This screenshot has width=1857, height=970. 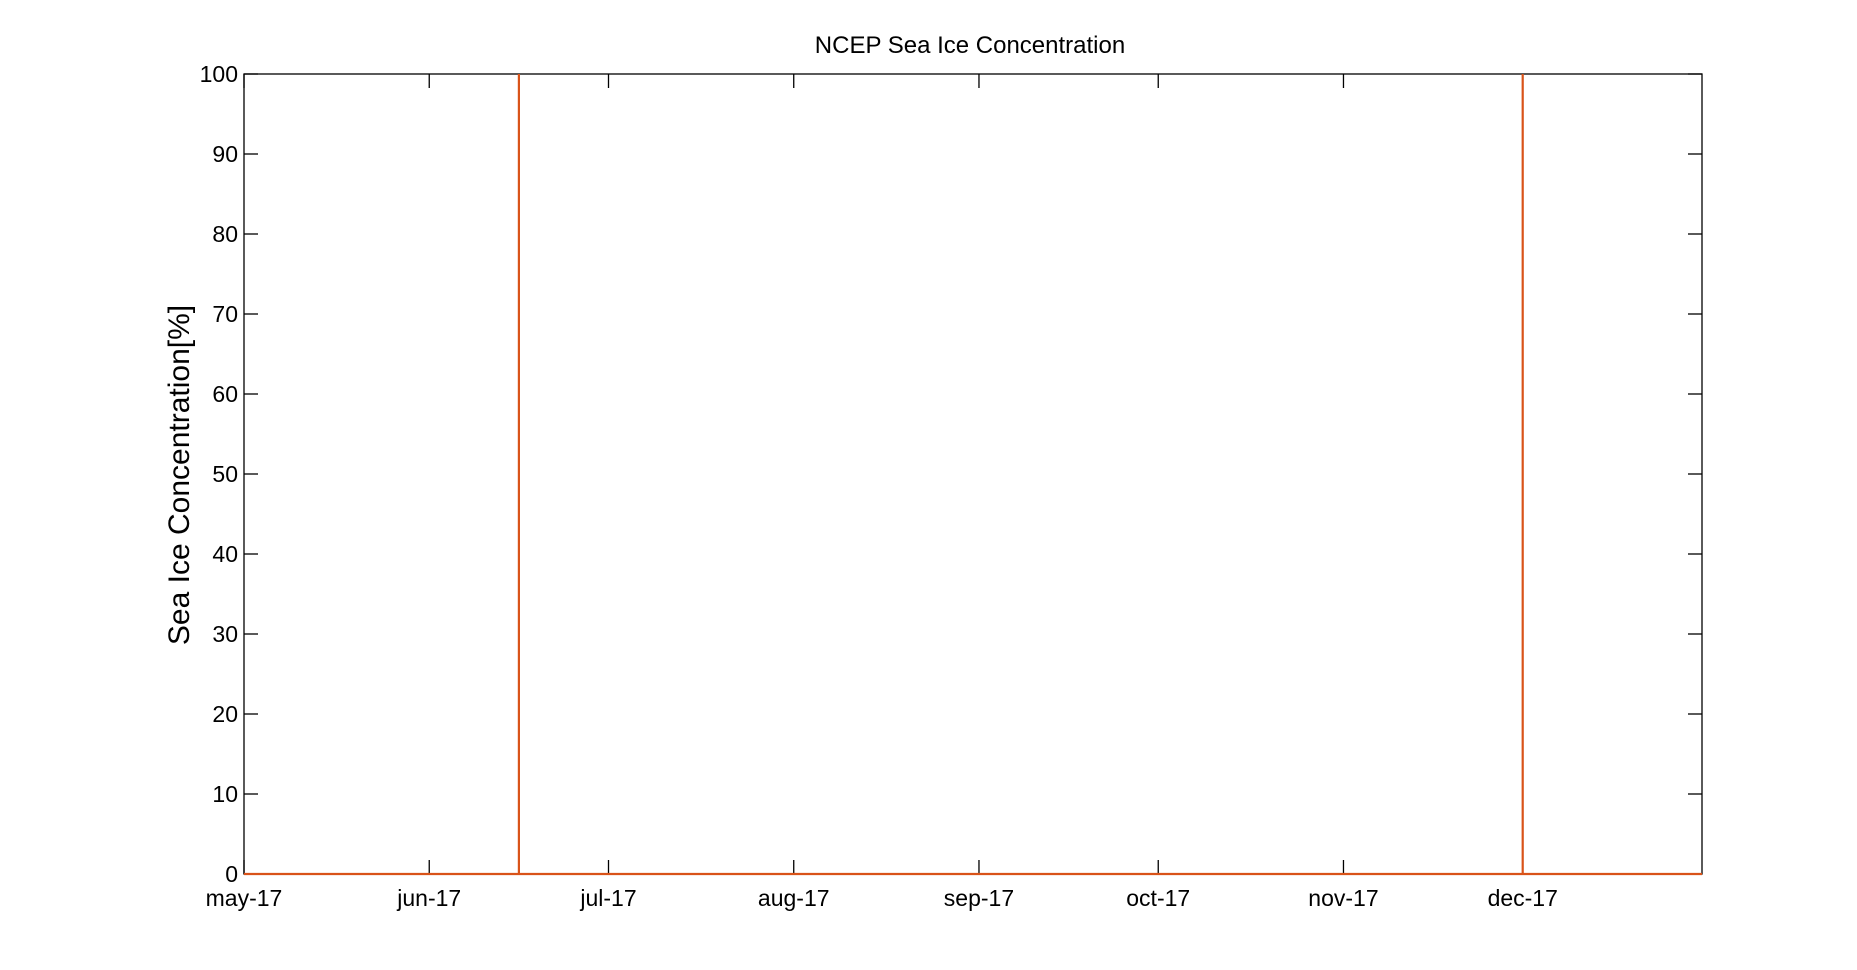 I want to click on x-tick-label: aug-17, so click(x=794, y=898).